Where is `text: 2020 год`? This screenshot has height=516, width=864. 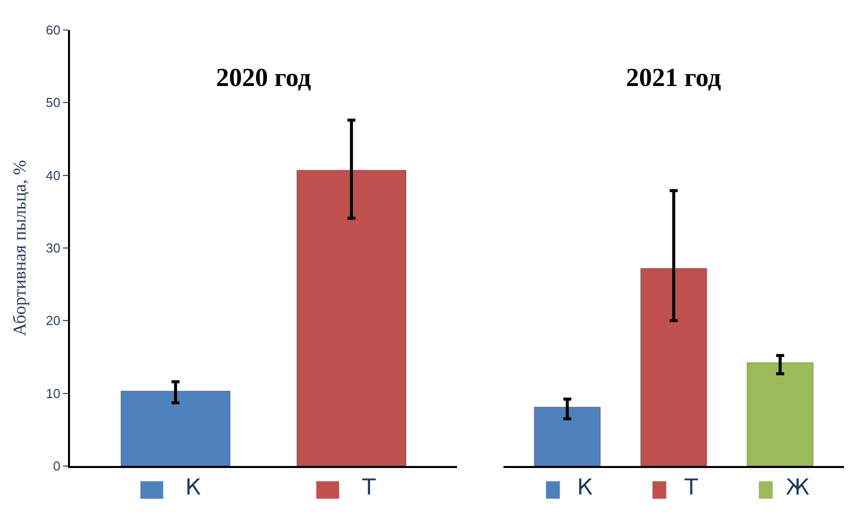 text: 2020 год is located at coordinates (264, 77).